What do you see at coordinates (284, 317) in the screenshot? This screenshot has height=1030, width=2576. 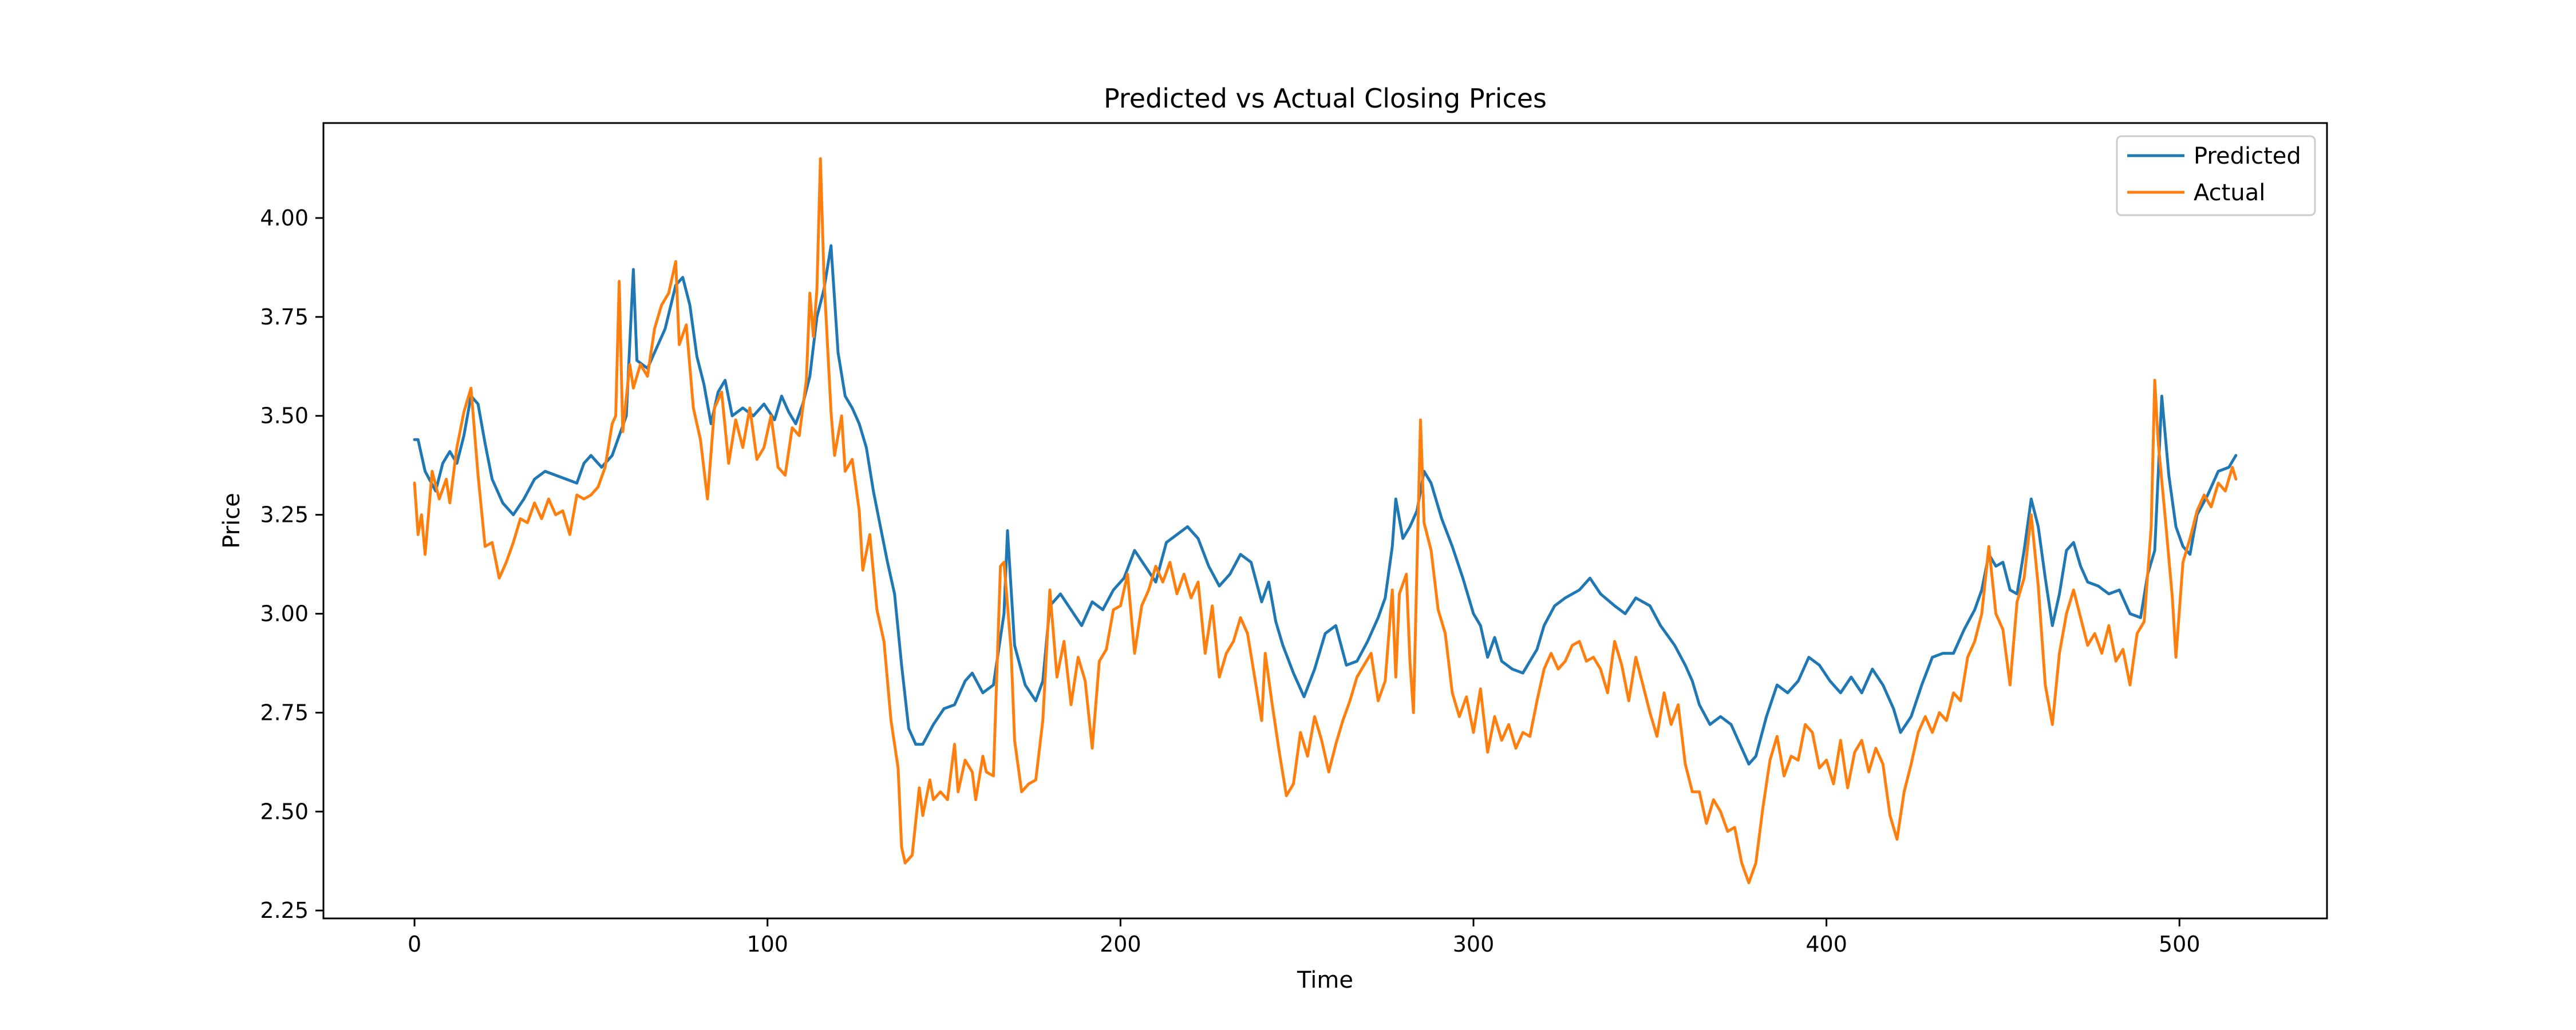 I see `y-tick-label: 3.75` at bounding box center [284, 317].